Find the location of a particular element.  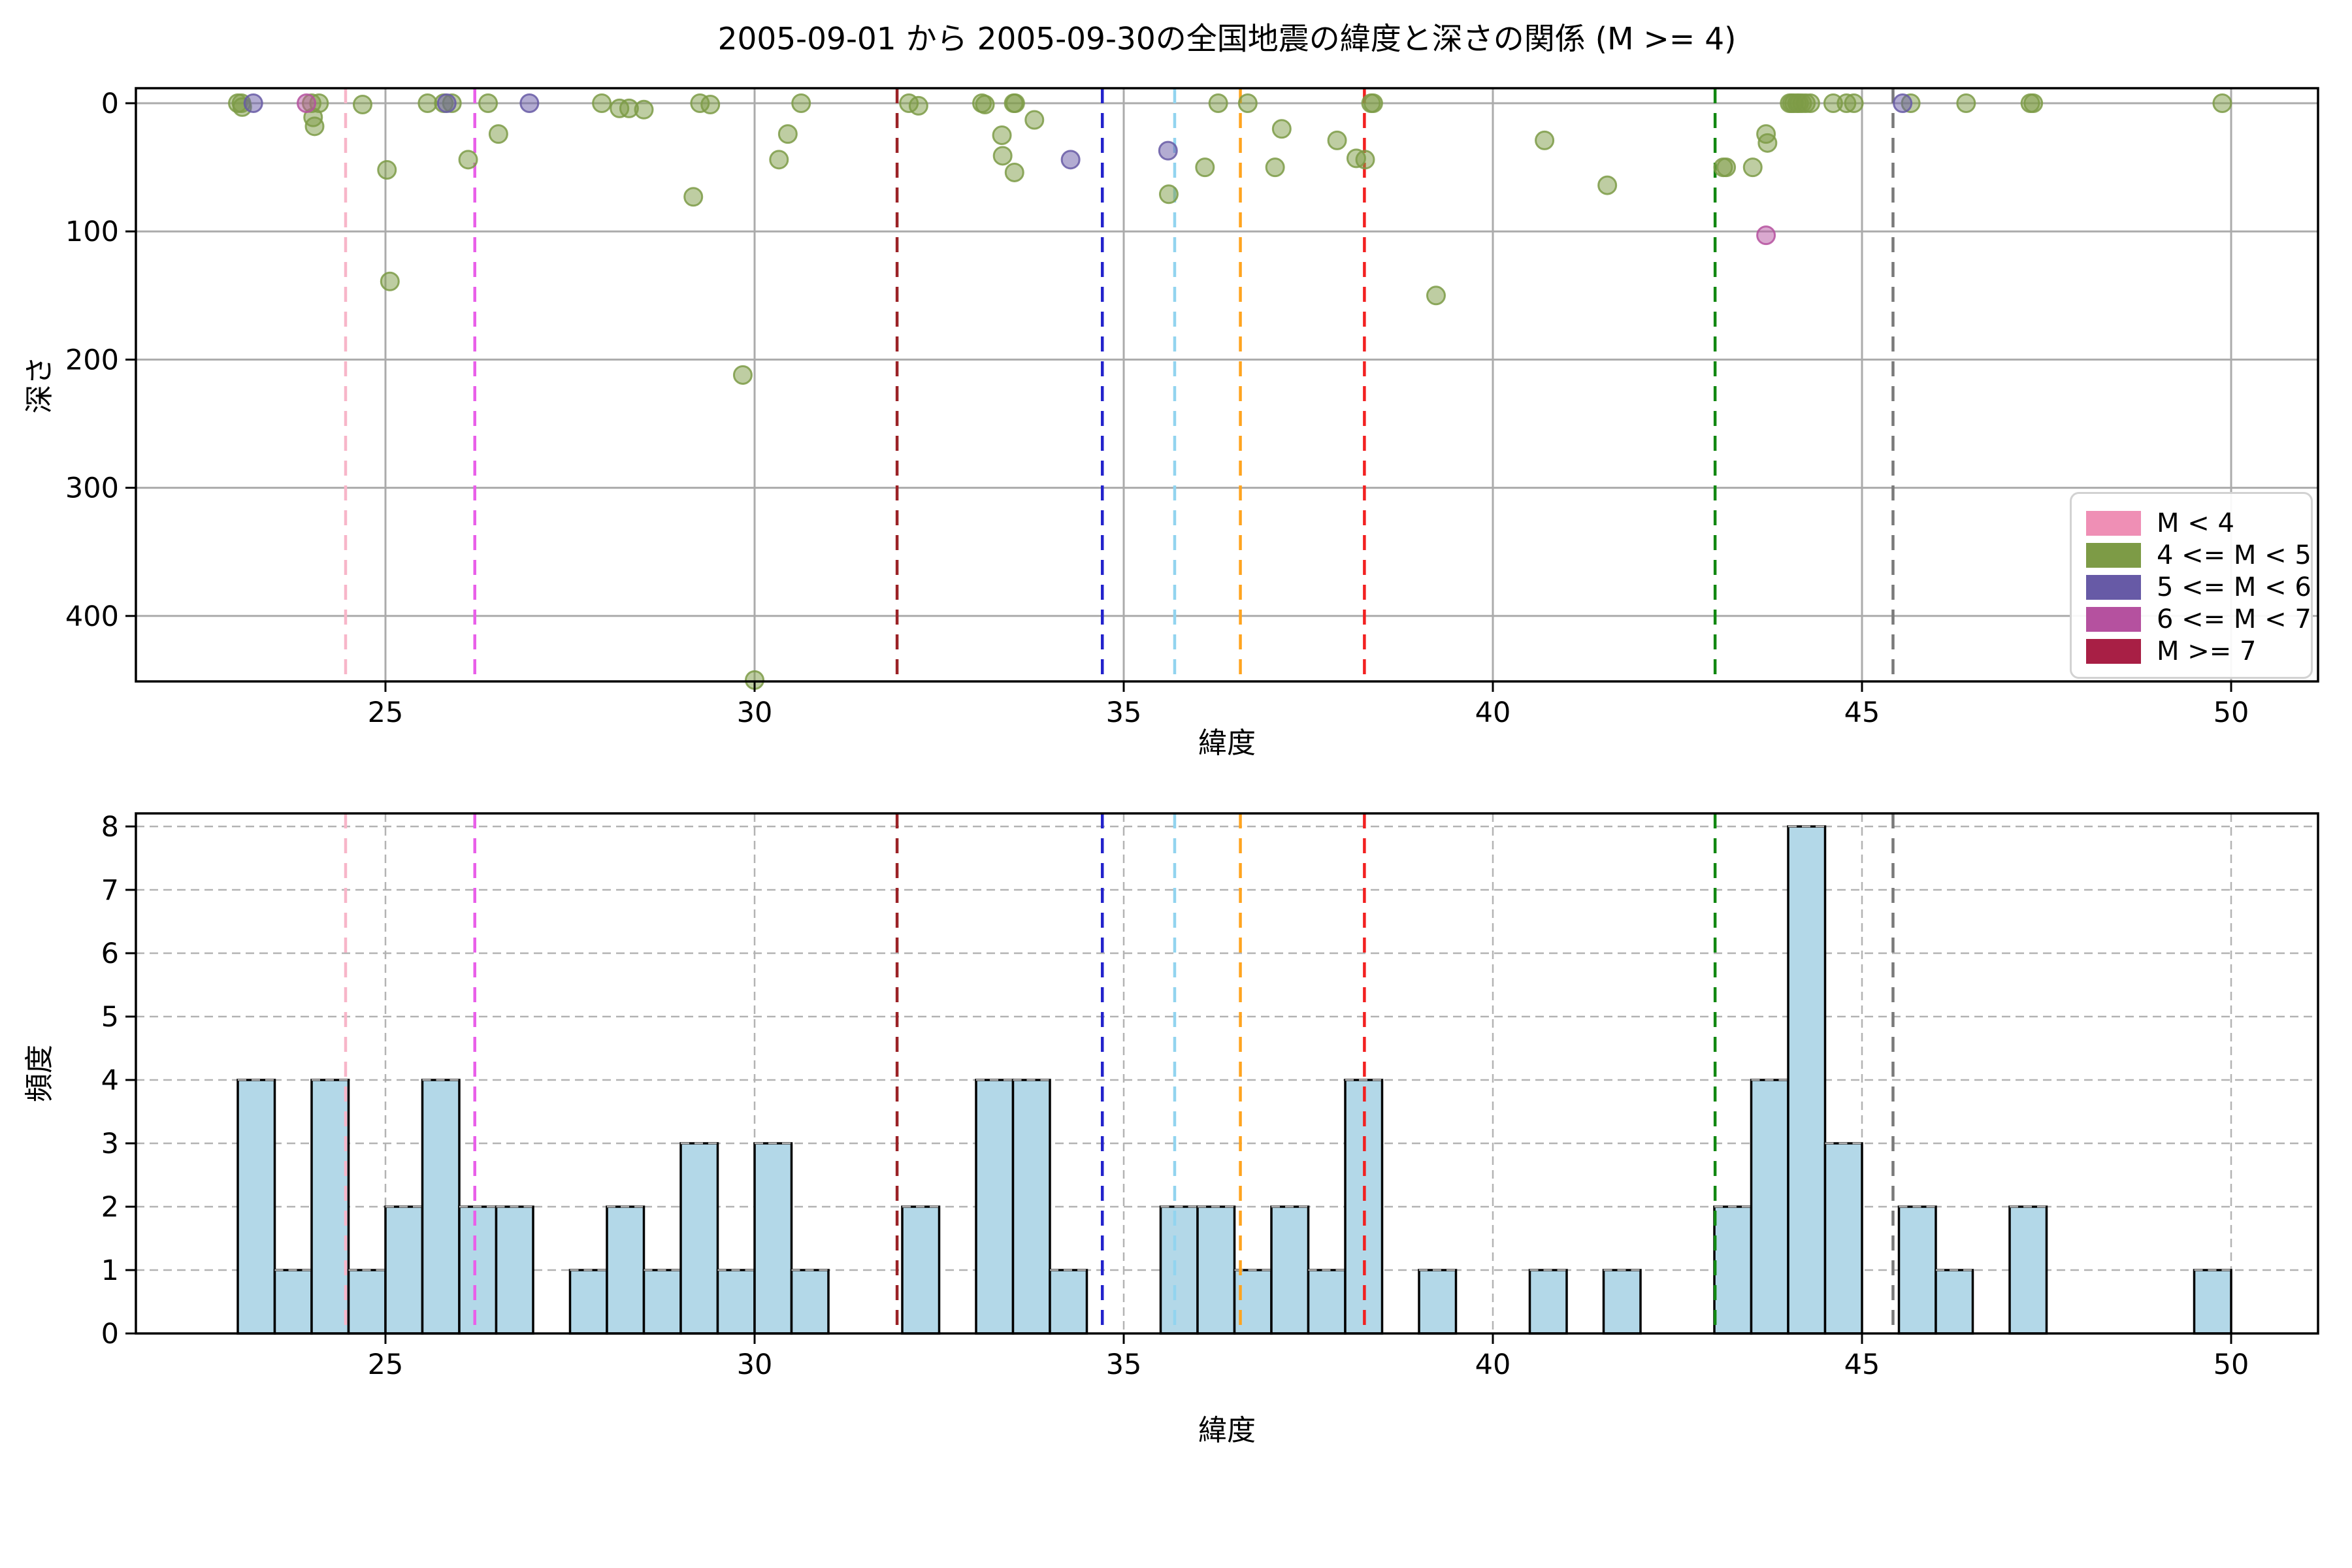

legend-item: M >= 7 is located at coordinates (2198, 651).